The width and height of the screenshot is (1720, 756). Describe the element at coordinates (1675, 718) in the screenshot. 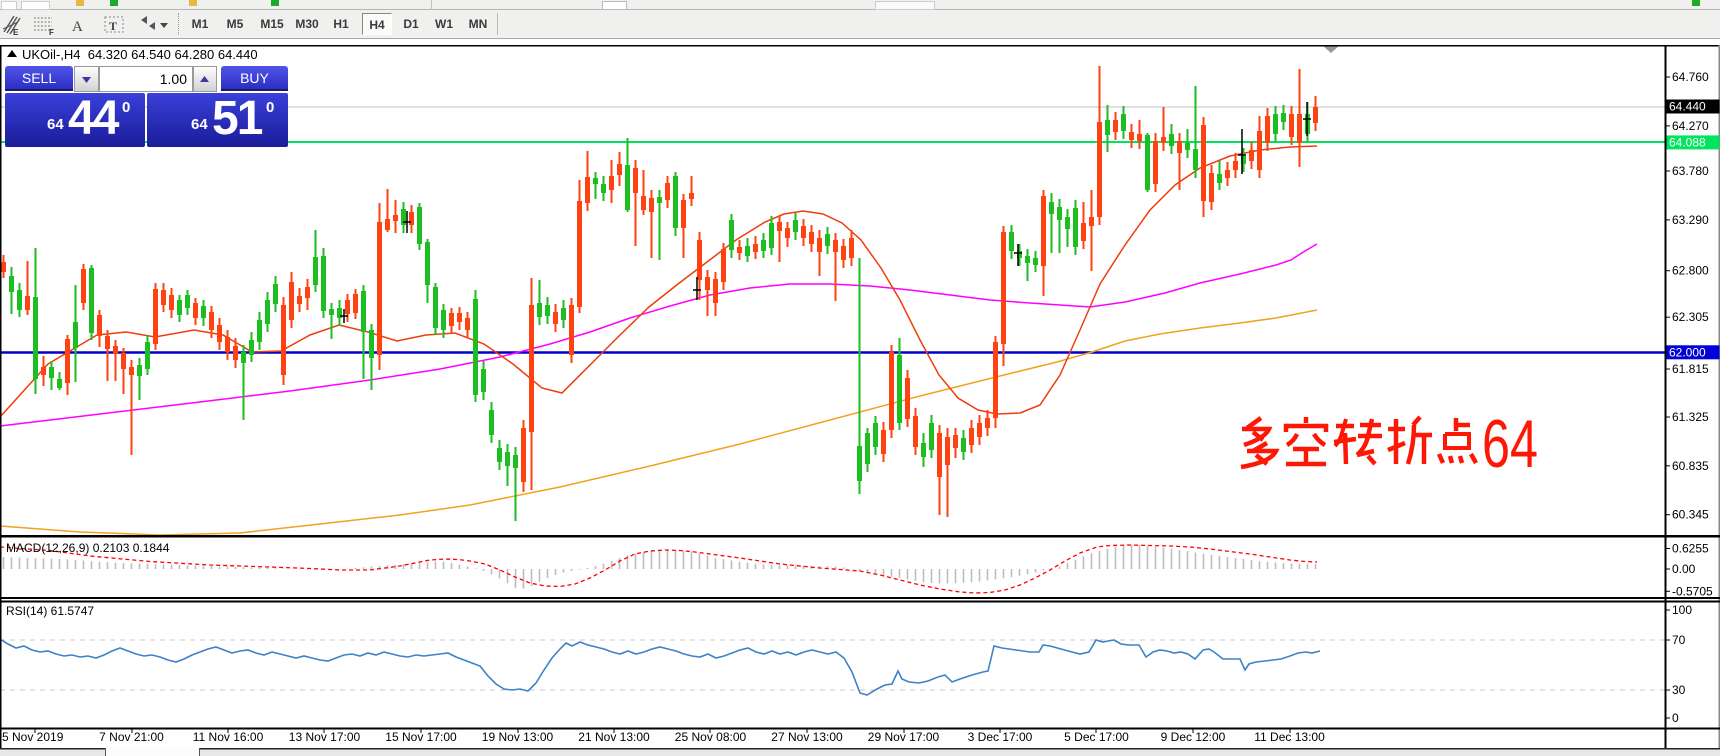

I see `svg-text: 0` at that location.